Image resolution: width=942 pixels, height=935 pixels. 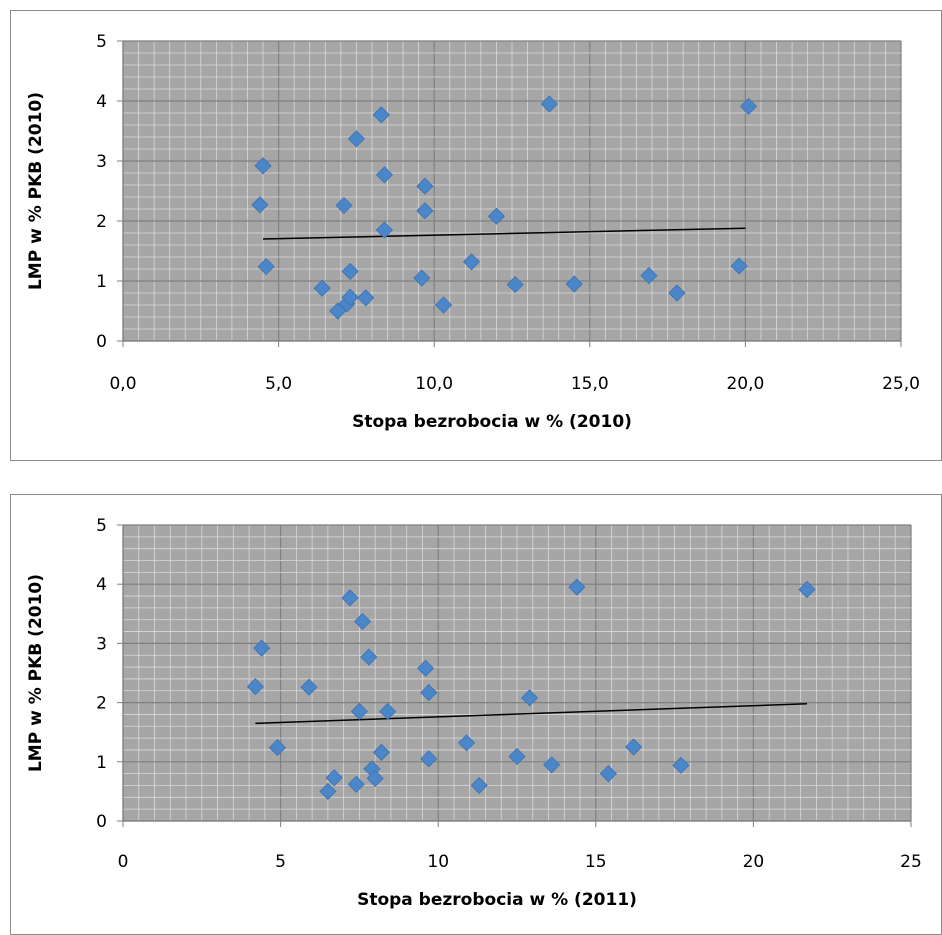 I want to click on x-axis-title: Stopa bezrobocia w % (2010), so click(x=492, y=422).